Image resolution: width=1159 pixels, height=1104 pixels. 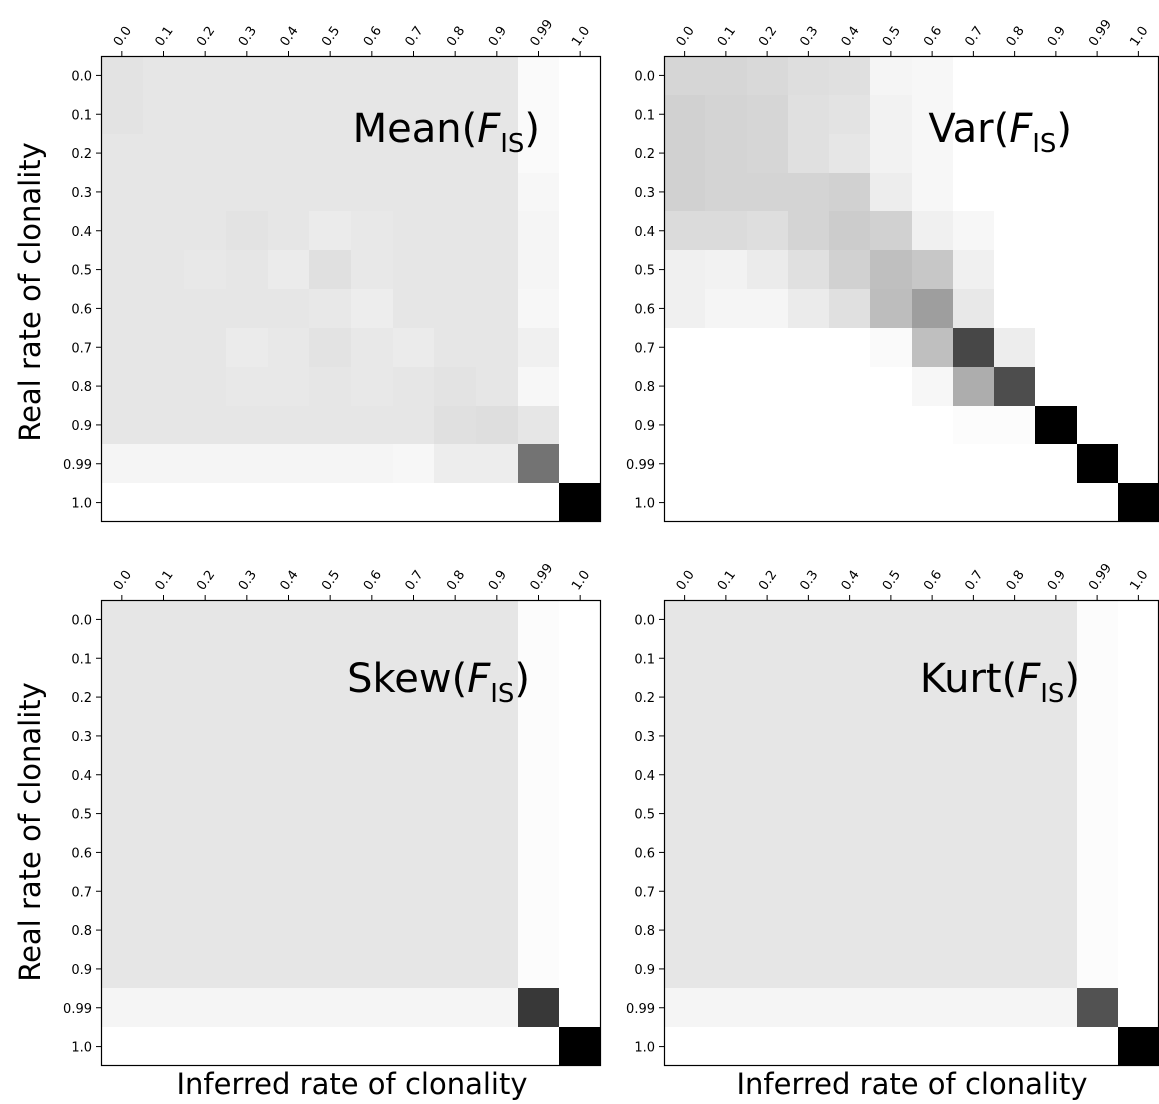 What do you see at coordinates (164, 37) in the screenshot?
I see `mean-xtick-label-1: 0.1` at bounding box center [164, 37].